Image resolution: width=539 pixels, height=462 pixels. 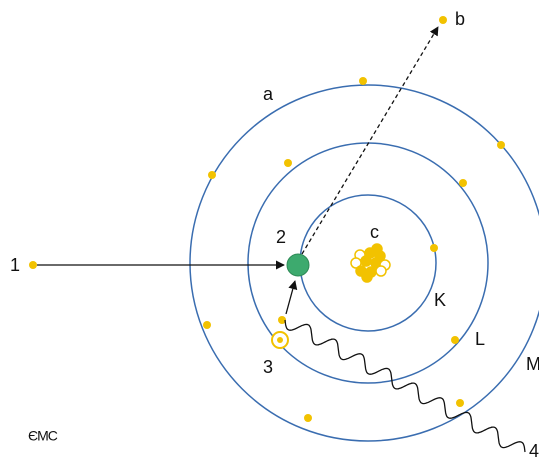 I want to click on label-m: M, so click(x=532, y=364).